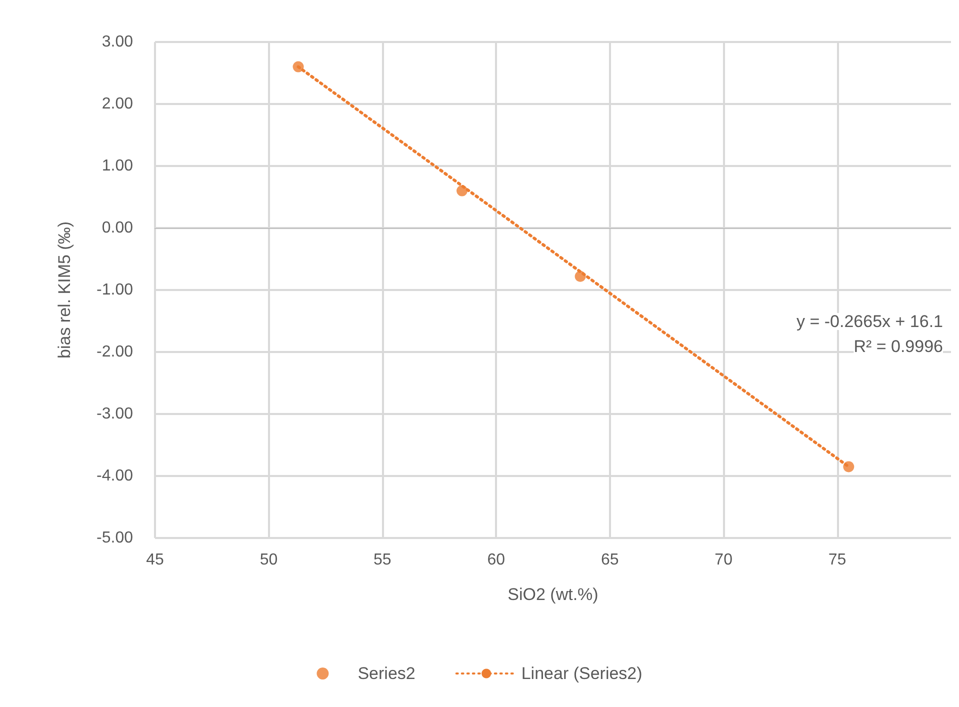 This screenshot has width=959, height=707. What do you see at coordinates (898, 346) in the screenshot?
I see `annotation: R² = 0.9996` at bounding box center [898, 346].